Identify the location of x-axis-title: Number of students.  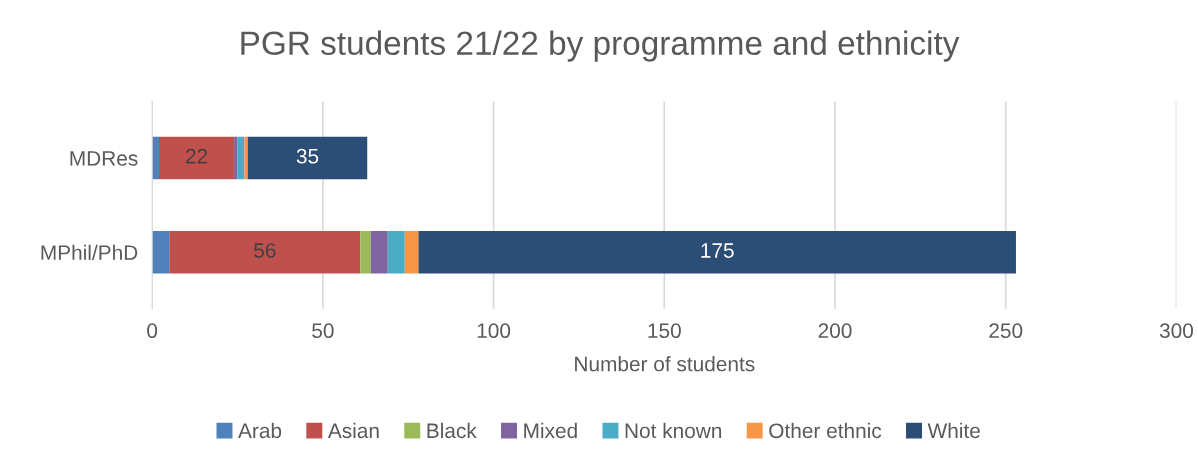
(665, 364).